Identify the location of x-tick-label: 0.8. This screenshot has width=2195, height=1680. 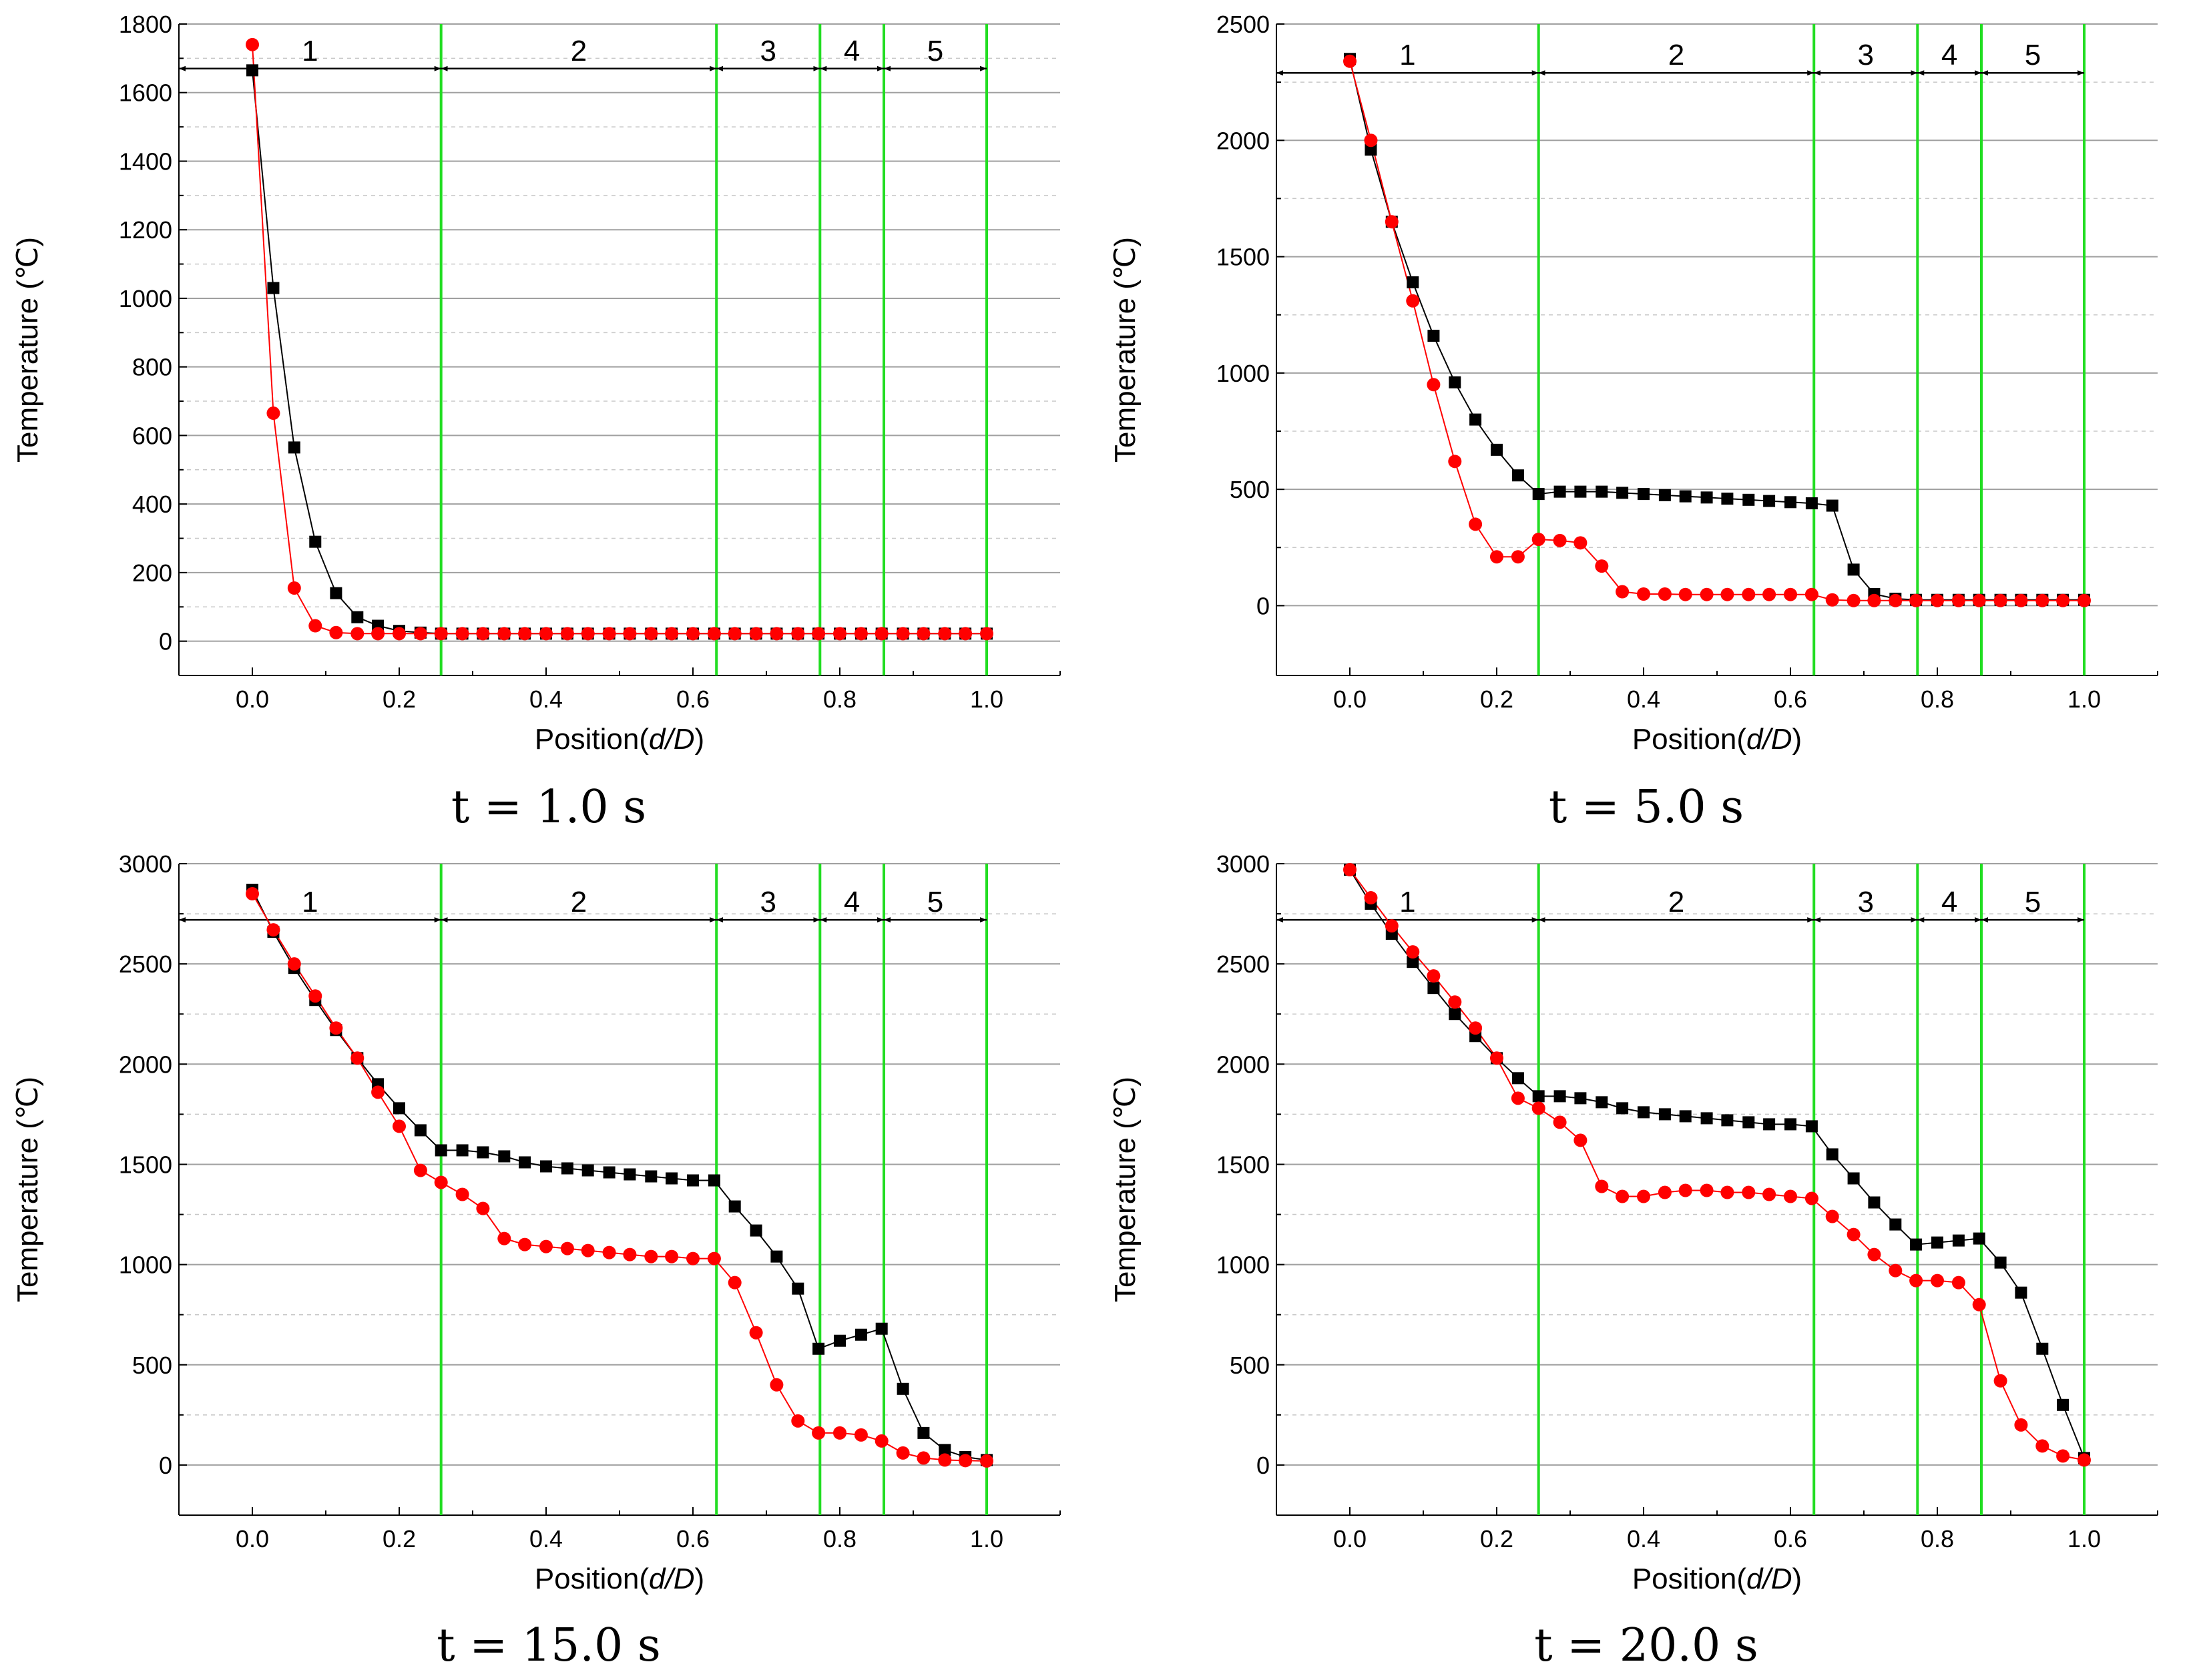
(840, 1539).